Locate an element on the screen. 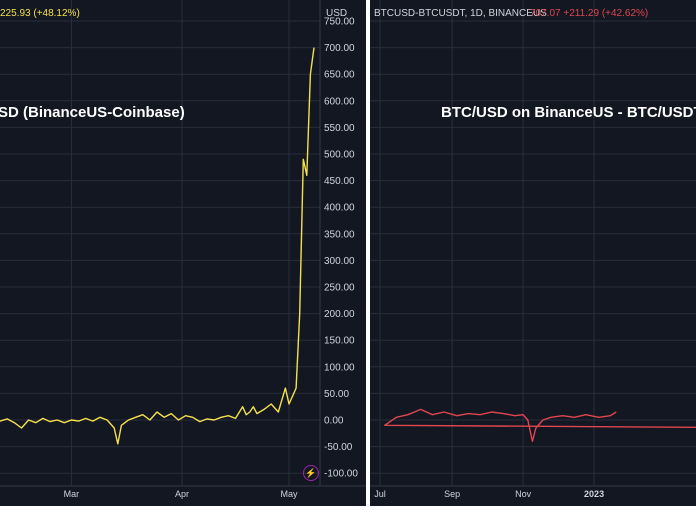  x-tick-label: Nov is located at coordinates (523, 494).